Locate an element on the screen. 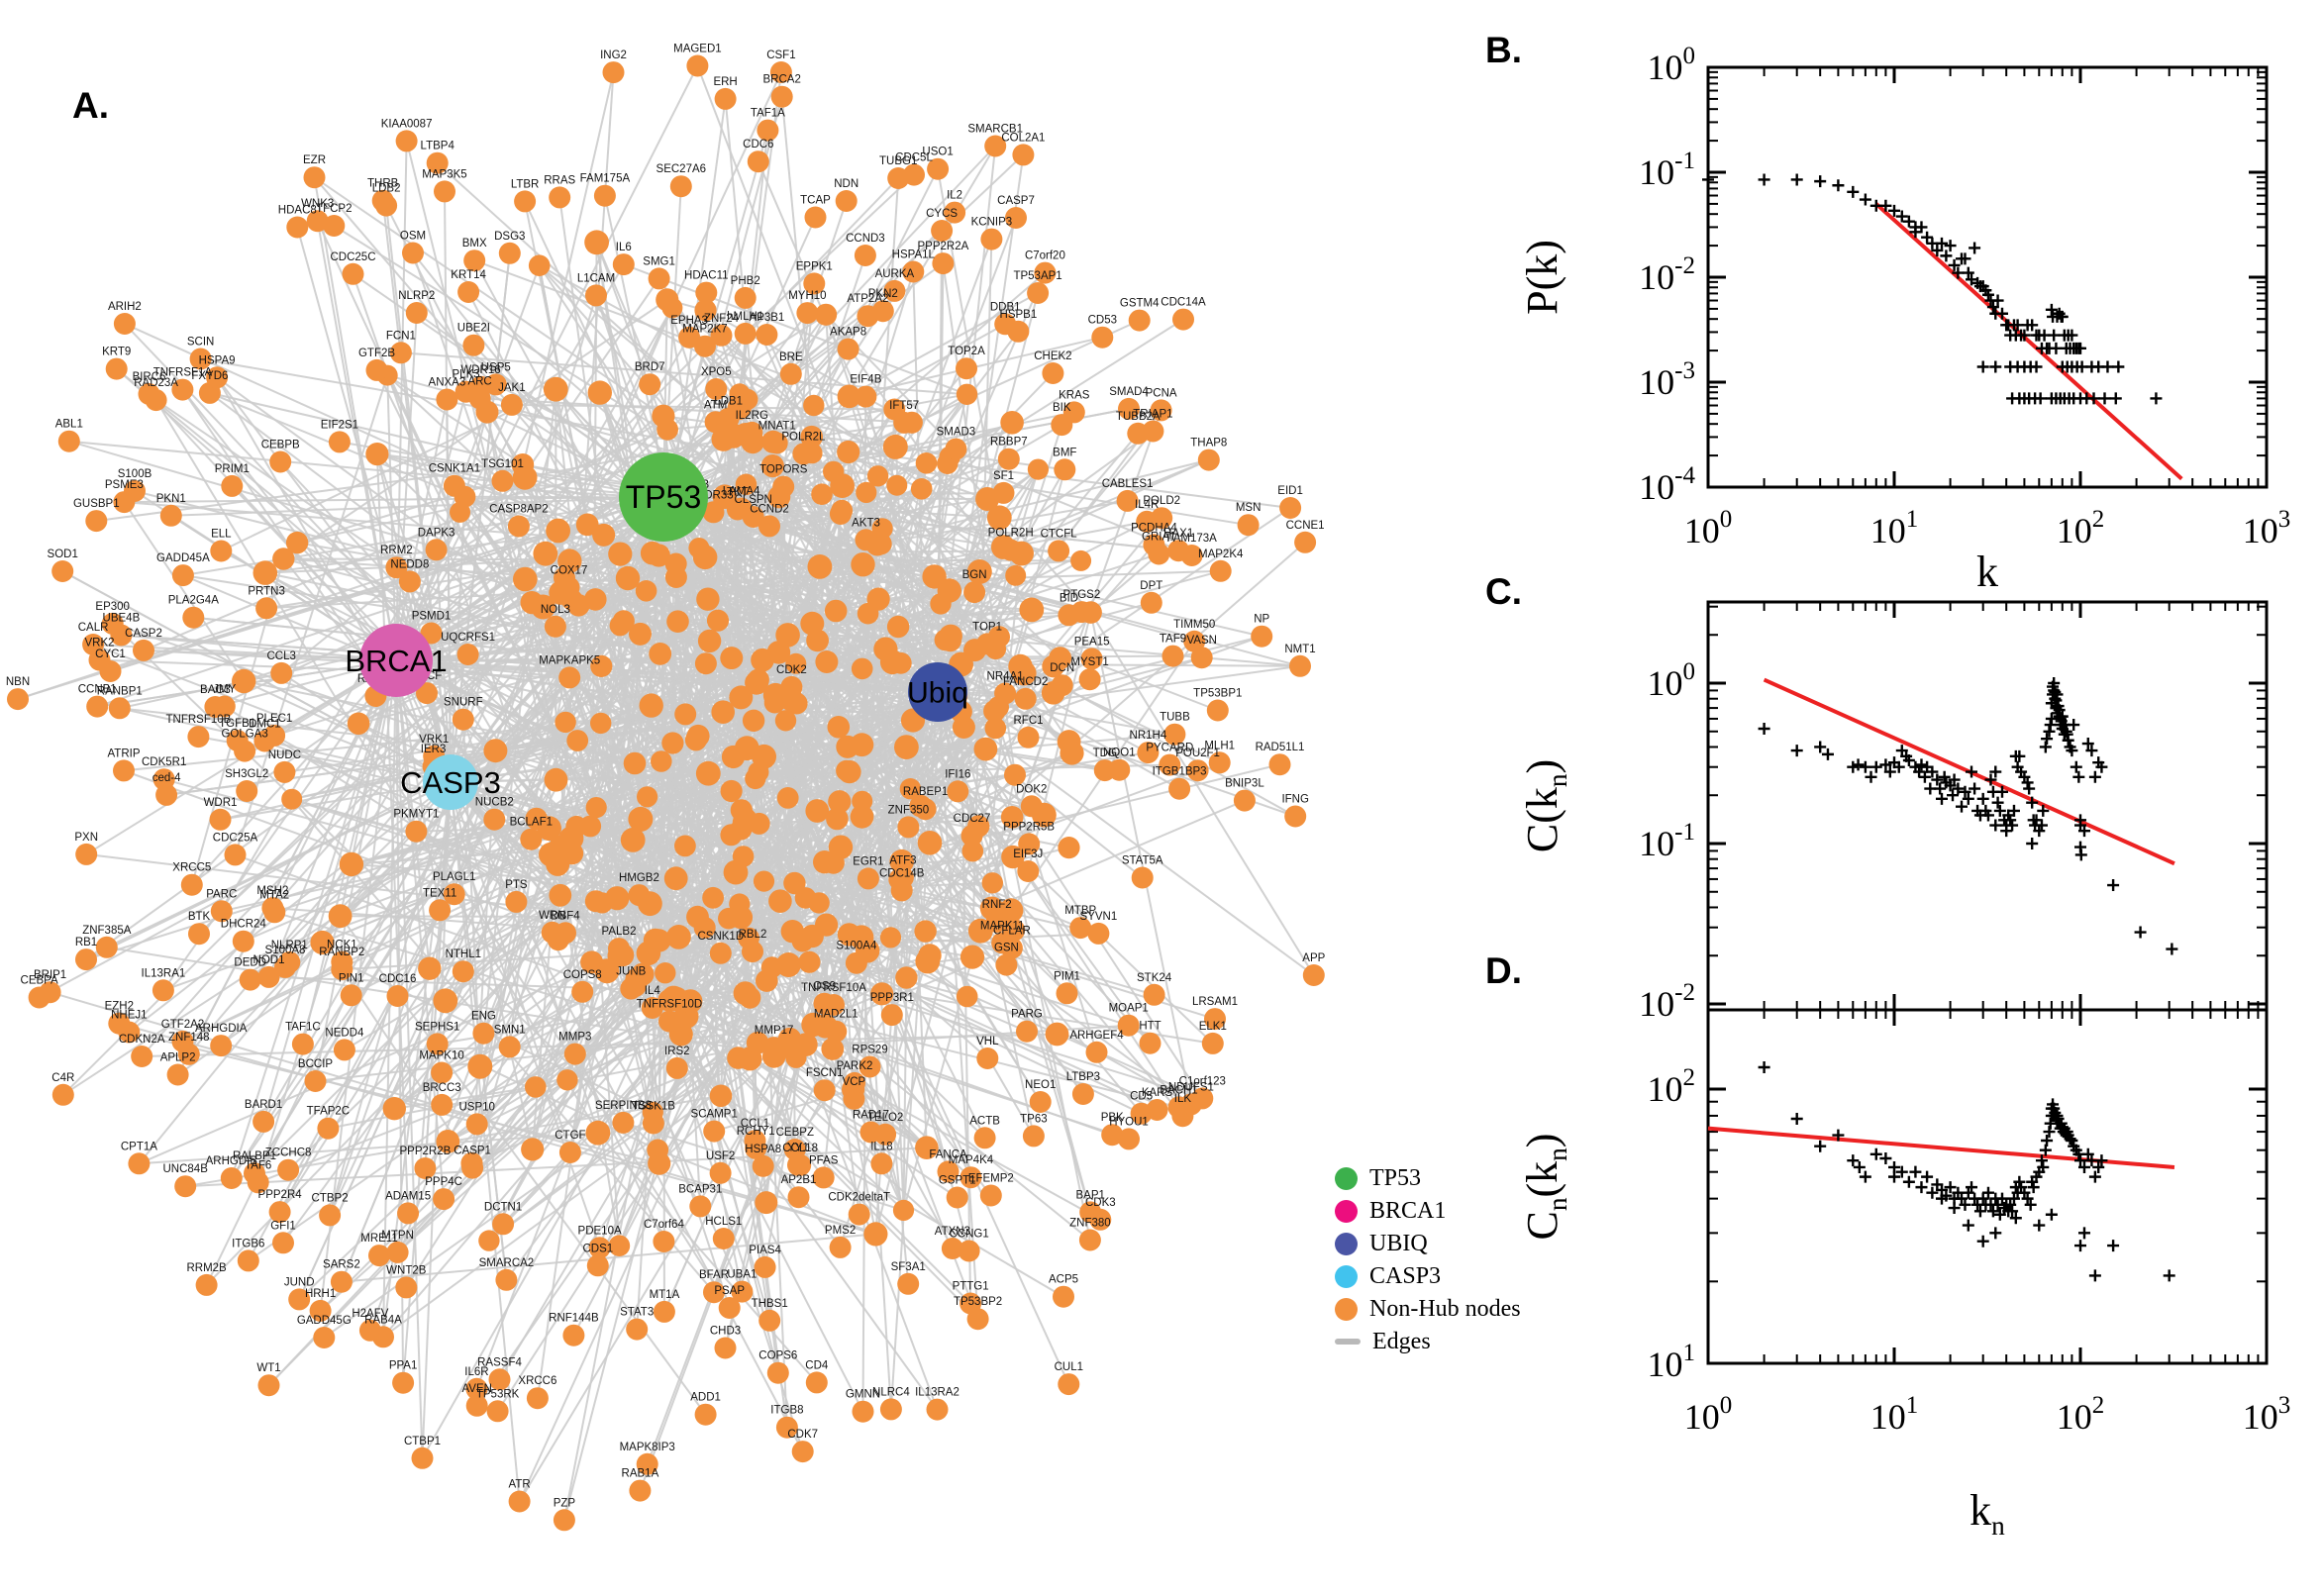 This screenshot has height=1596, width=2323. node-label: S100B is located at coordinates (135, 474).